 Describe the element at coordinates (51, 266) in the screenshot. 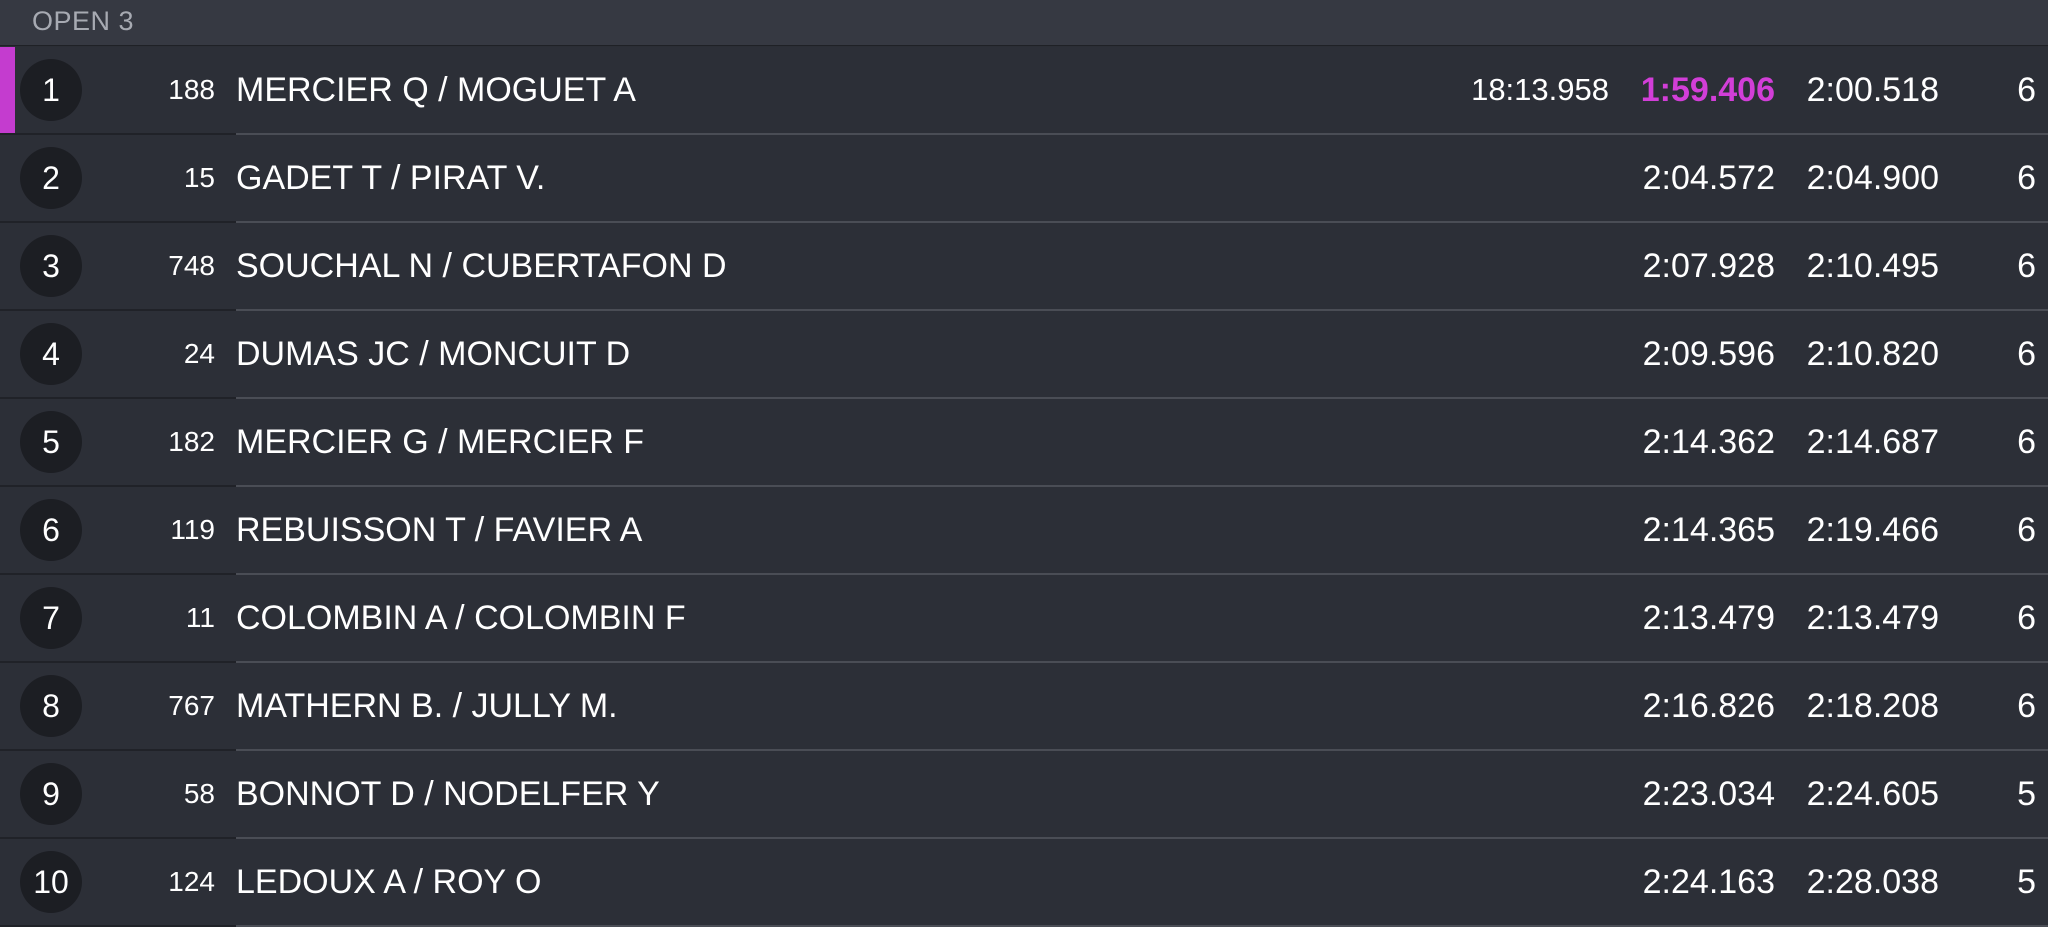

I see `position-badge: 3` at that location.